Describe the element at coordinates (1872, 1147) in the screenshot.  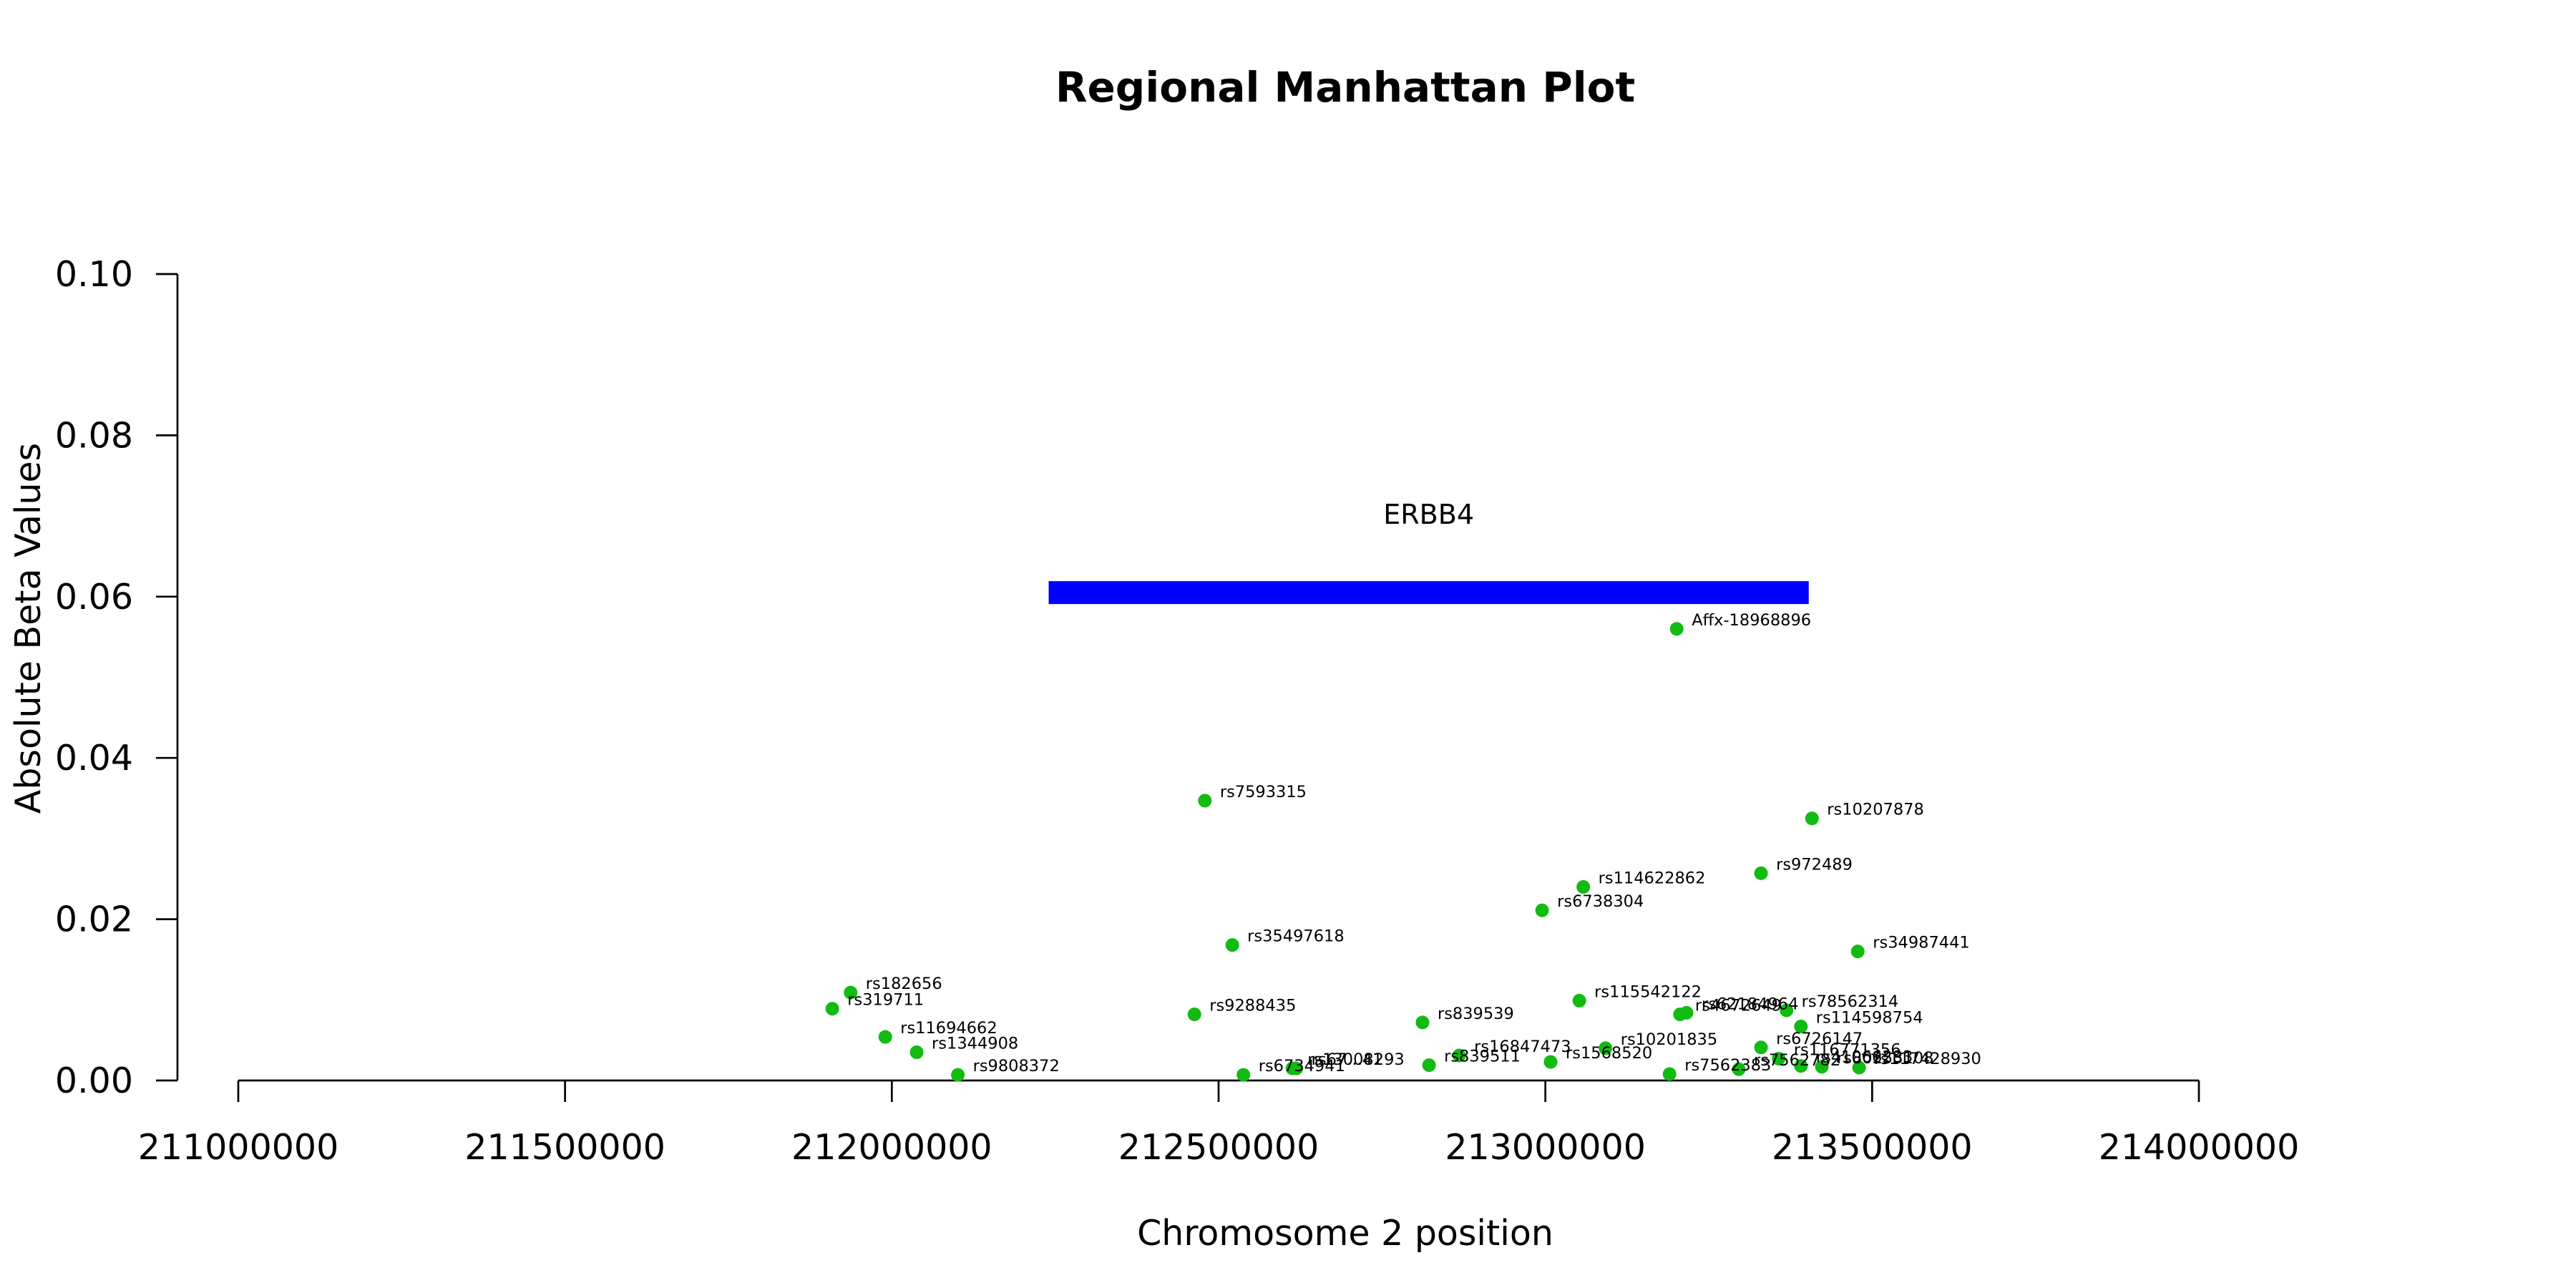
I see `x-tick-label: 213500000` at that location.